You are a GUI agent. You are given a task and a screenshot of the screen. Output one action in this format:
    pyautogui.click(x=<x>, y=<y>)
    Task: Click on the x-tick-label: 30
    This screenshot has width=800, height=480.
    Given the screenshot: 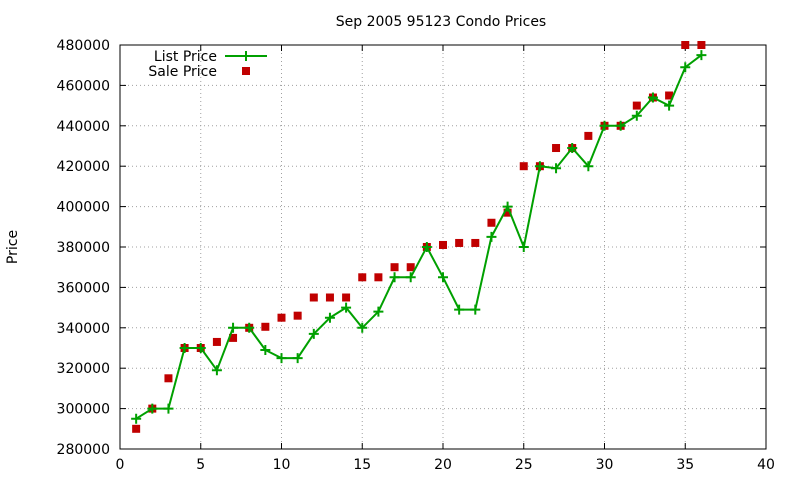 What is the action you would take?
    pyautogui.click(x=605, y=465)
    